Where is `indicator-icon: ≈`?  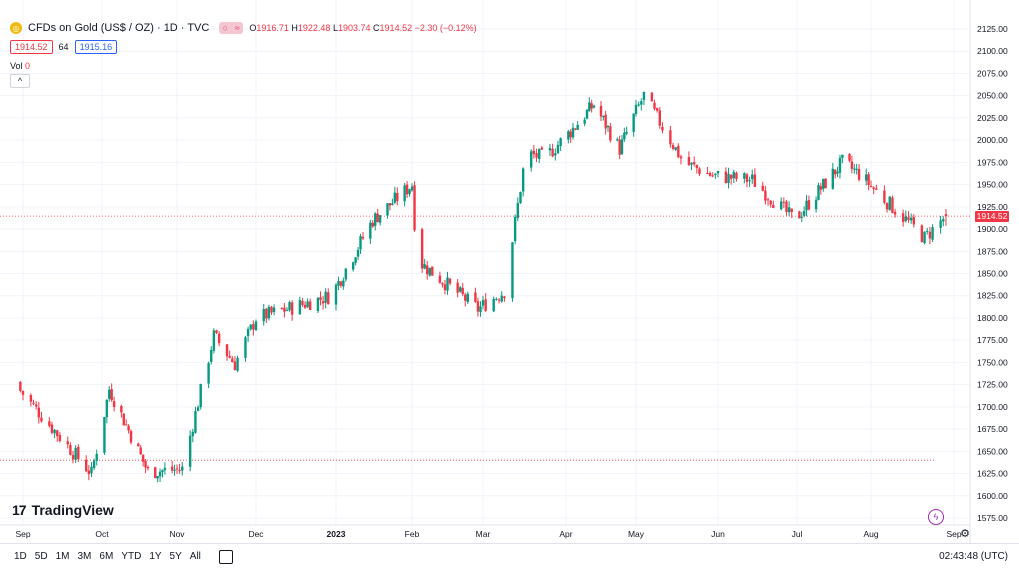
indicator-icon: ≈ is located at coordinates (237, 28).